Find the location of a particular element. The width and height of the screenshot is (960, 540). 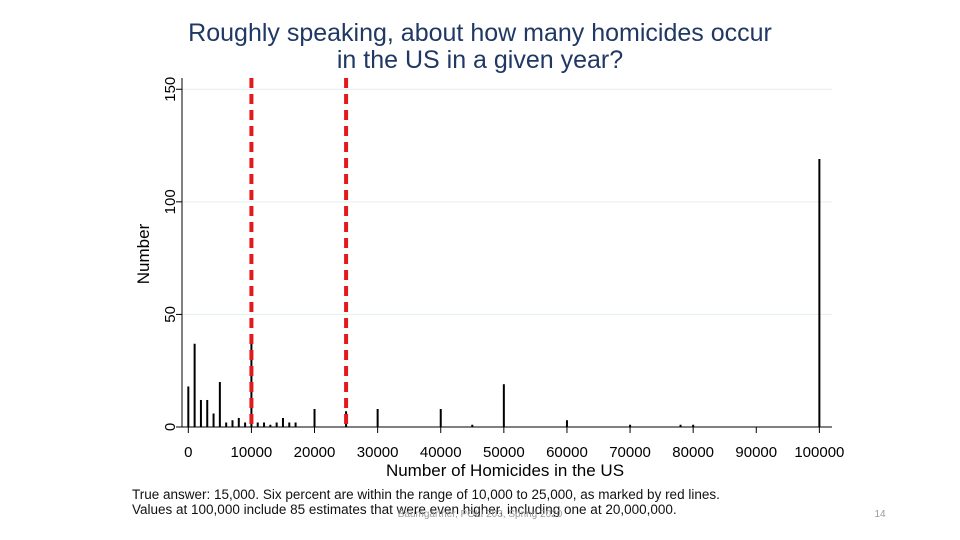

x-tick-label: 100000 is located at coordinates (819, 452).